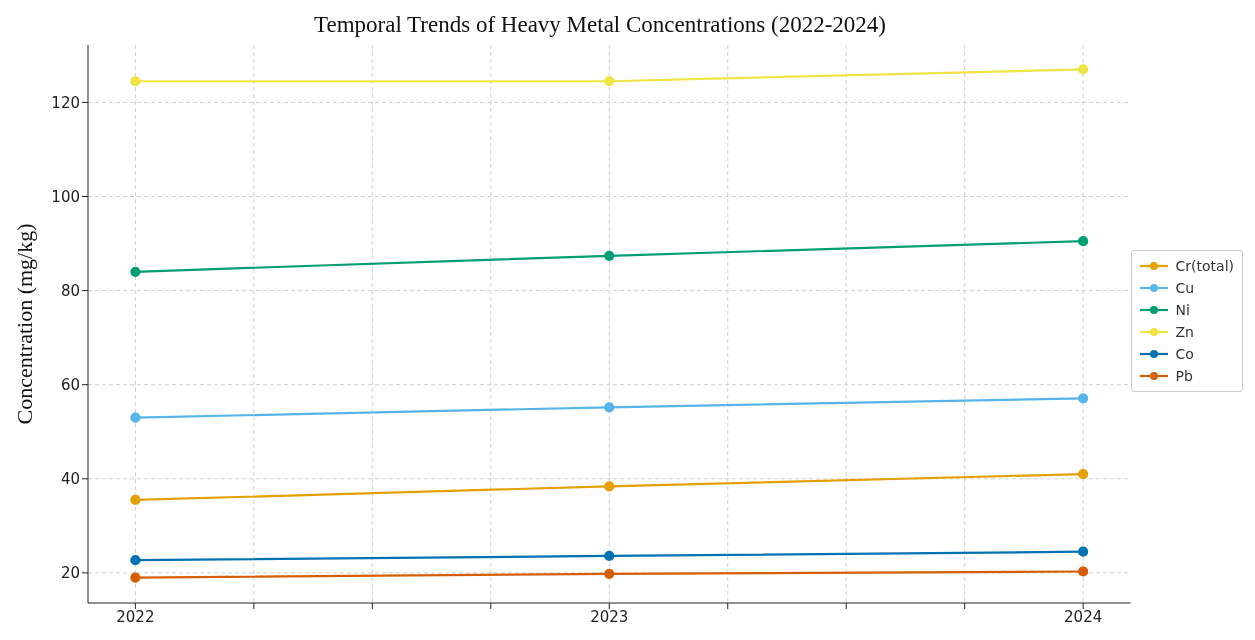 Image resolution: width=1255 pixels, height=640 pixels. Describe the element at coordinates (70, 573) in the screenshot. I see `y-tick-label: 20` at that location.